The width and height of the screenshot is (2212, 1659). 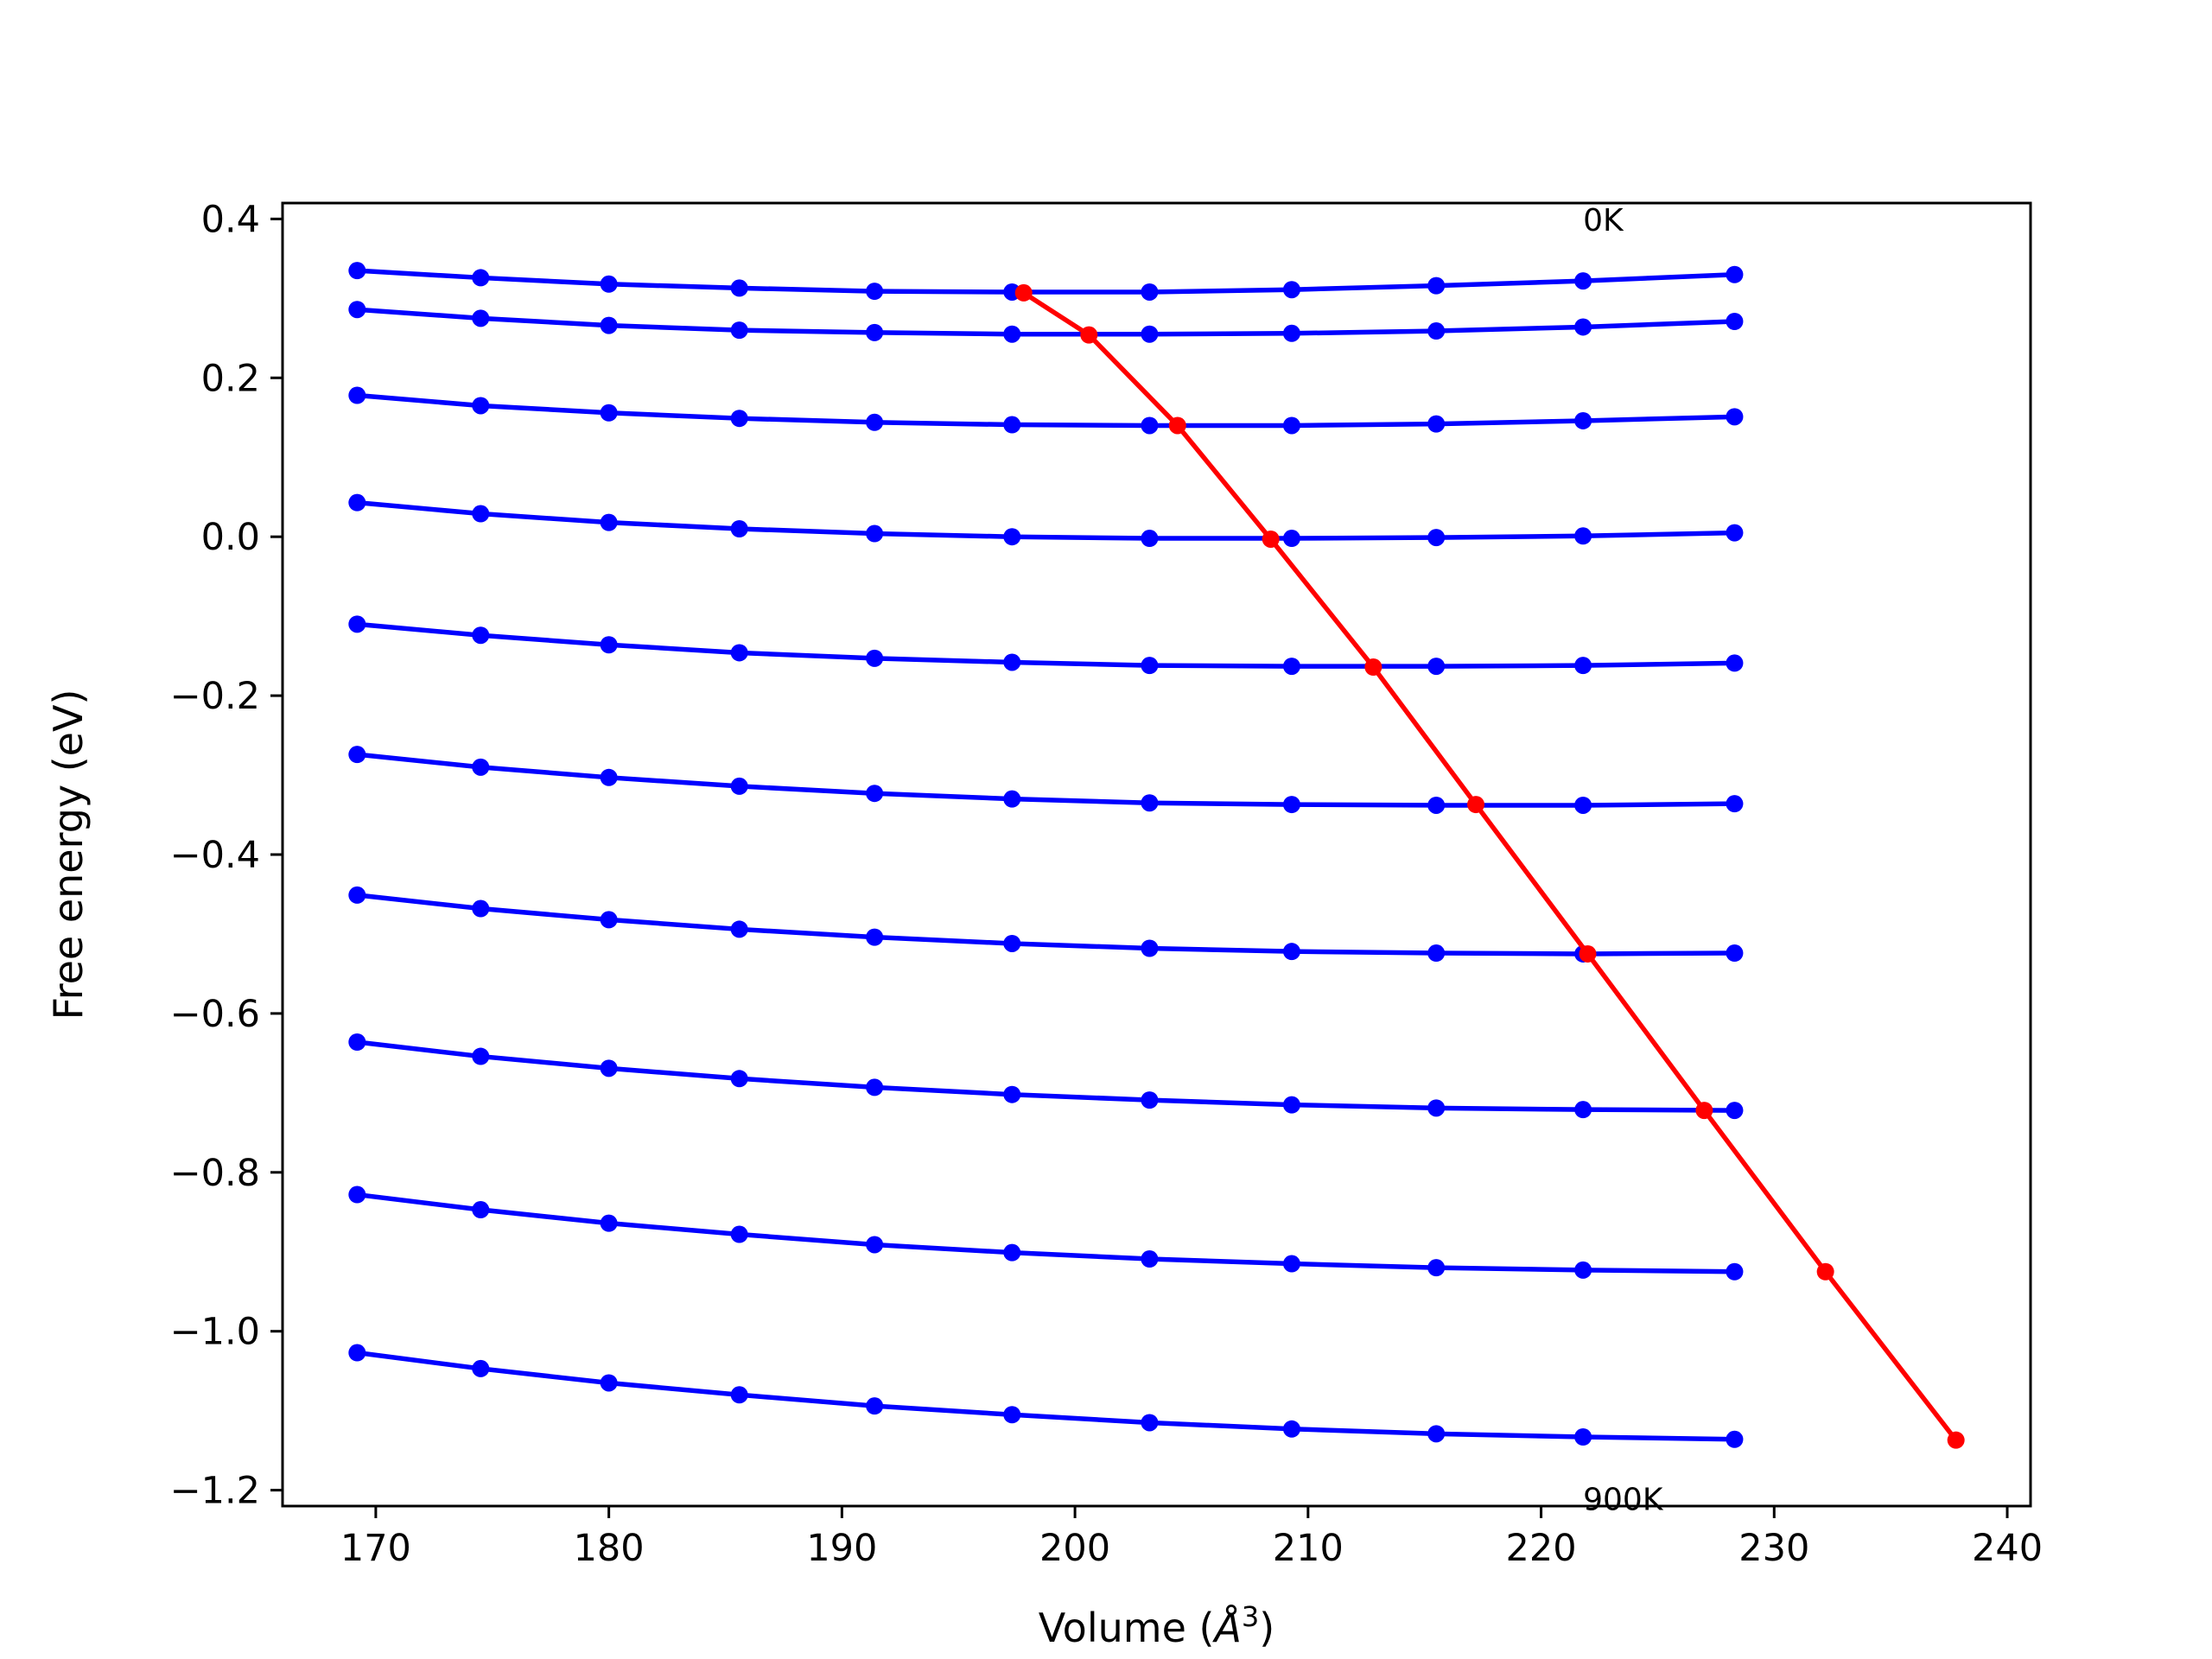 What do you see at coordinates (231, 378) in the screenshot?
I see `y-tick-label: 0.2` at bounding box center [231, 378].